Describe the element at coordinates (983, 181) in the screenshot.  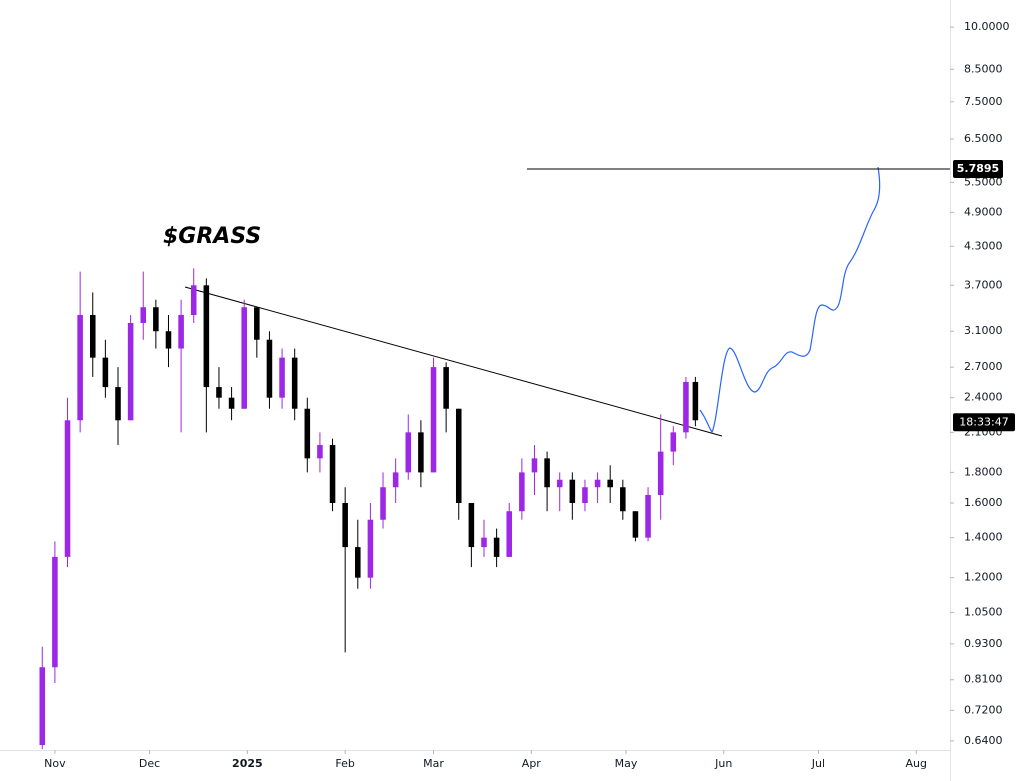
I see `y-tick-label: 5.5000` at that location.